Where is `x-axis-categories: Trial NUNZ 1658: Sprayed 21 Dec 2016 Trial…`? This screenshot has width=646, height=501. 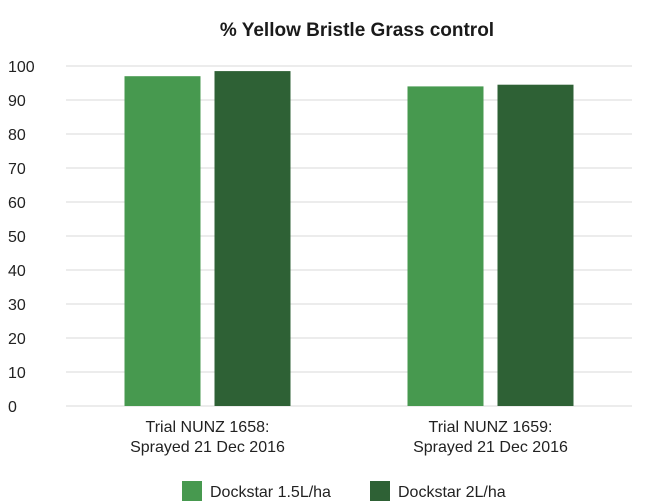 x-axis-categories: Trial NUNZ 1658: Sprayed 21 Dec 2016 Trial… is located at coordinates (349, 437).